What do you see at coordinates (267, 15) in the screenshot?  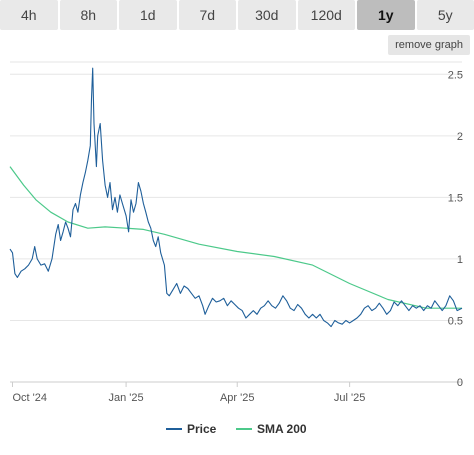 I see `tab-30d: 30d` at bounding box center [267, 15].